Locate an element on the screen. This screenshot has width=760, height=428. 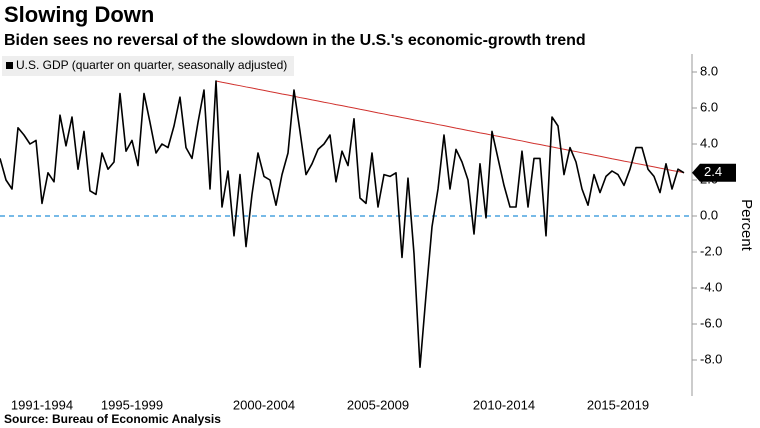
legend-swatch is located at coordinates (9, 65).